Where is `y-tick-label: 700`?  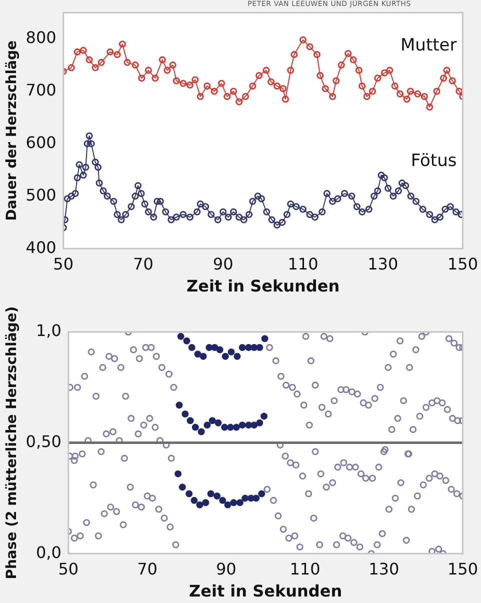 y-tick-label: 700 is located at coordinates (41, 90).